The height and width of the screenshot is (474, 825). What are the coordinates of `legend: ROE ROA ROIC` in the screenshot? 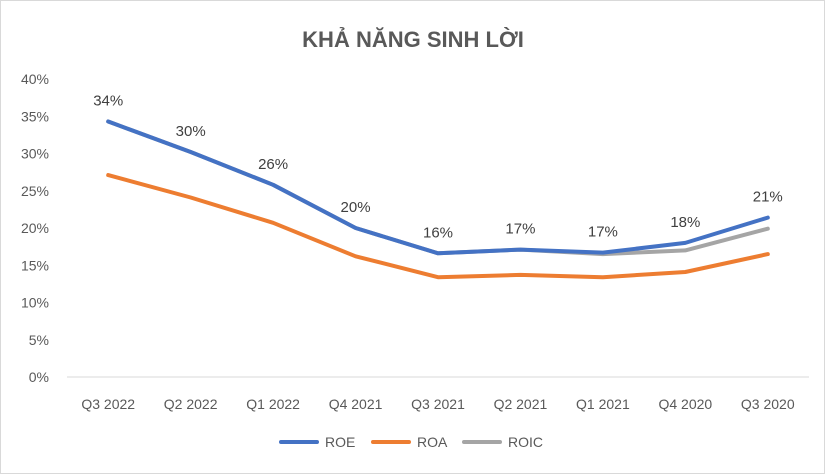 It's located at (411, 442).